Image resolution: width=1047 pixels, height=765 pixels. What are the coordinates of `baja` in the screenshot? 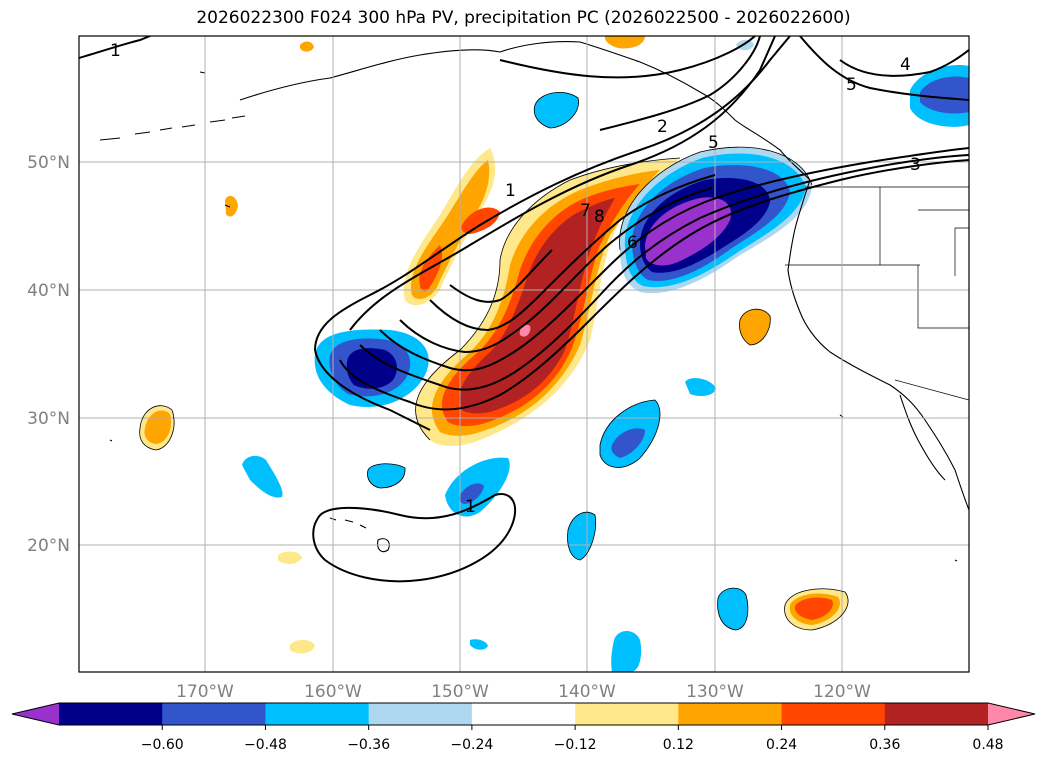 It's located at (922, 437).